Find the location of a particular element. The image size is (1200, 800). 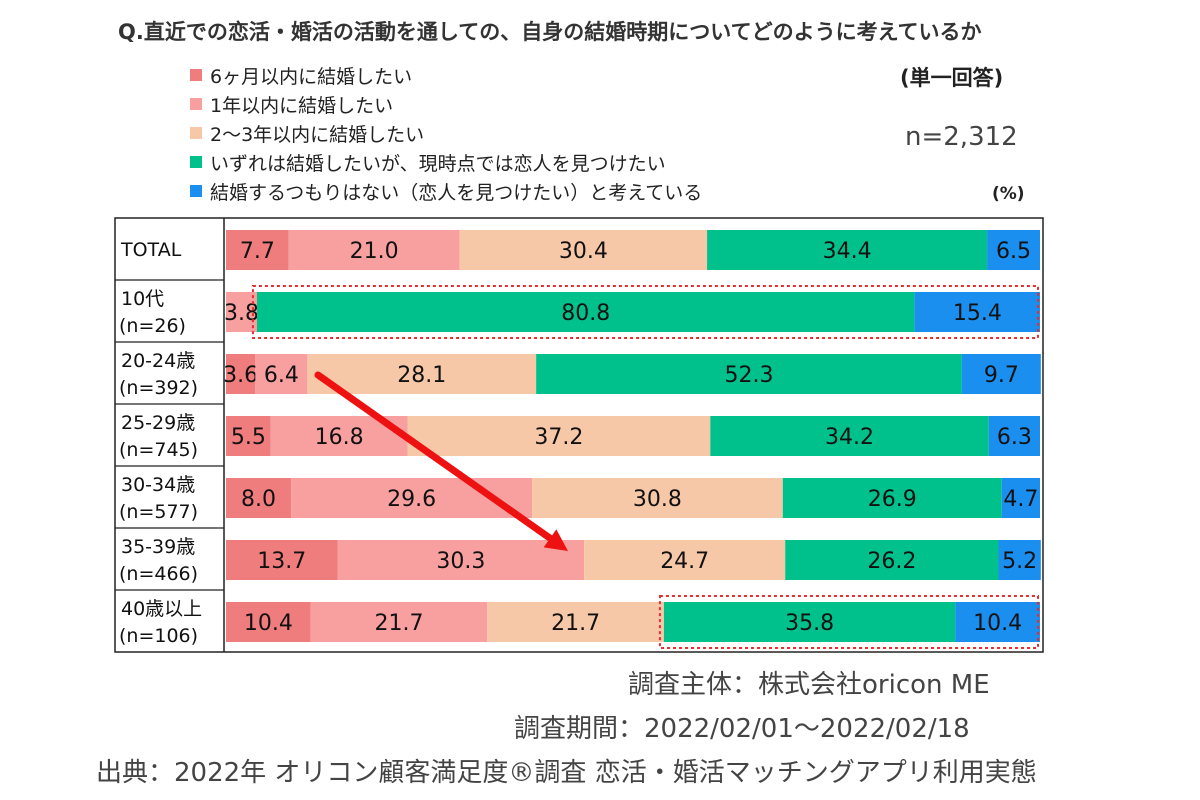

data-label: 52.3 is located at coordinates (749, 375).